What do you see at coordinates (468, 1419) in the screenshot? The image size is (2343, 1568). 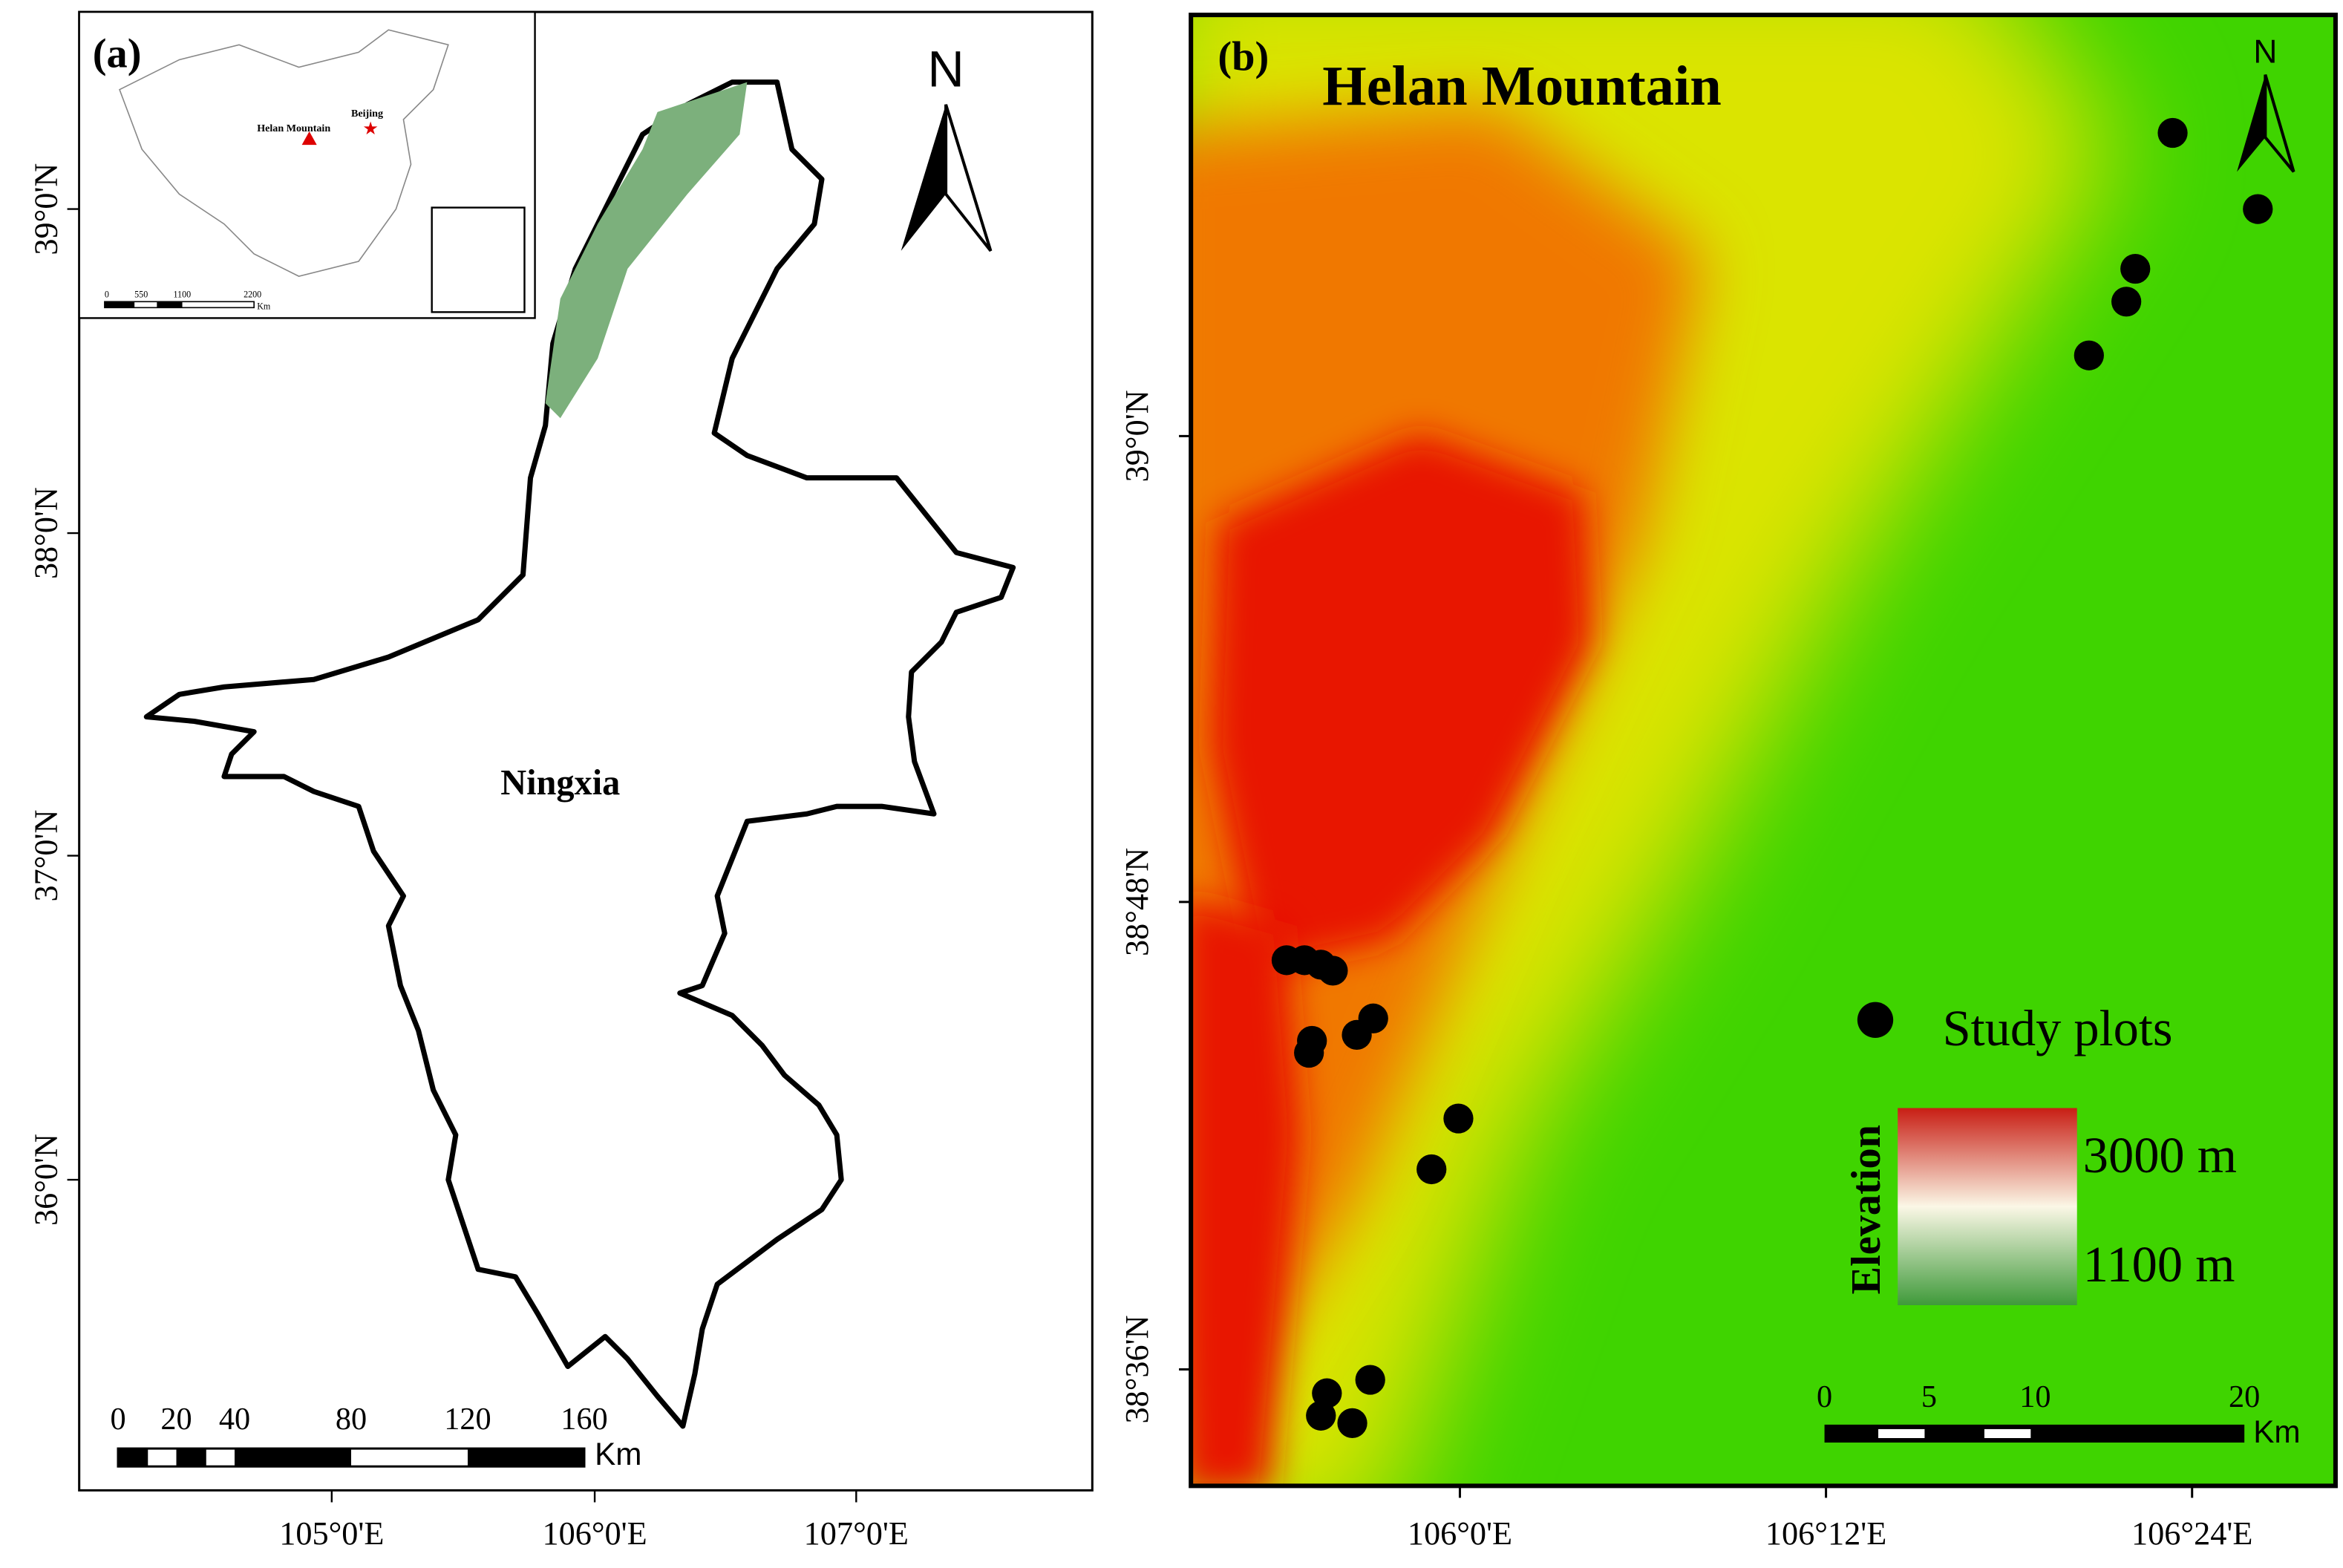 I see `scale-label: 120` at bounding box center [468, 1419].